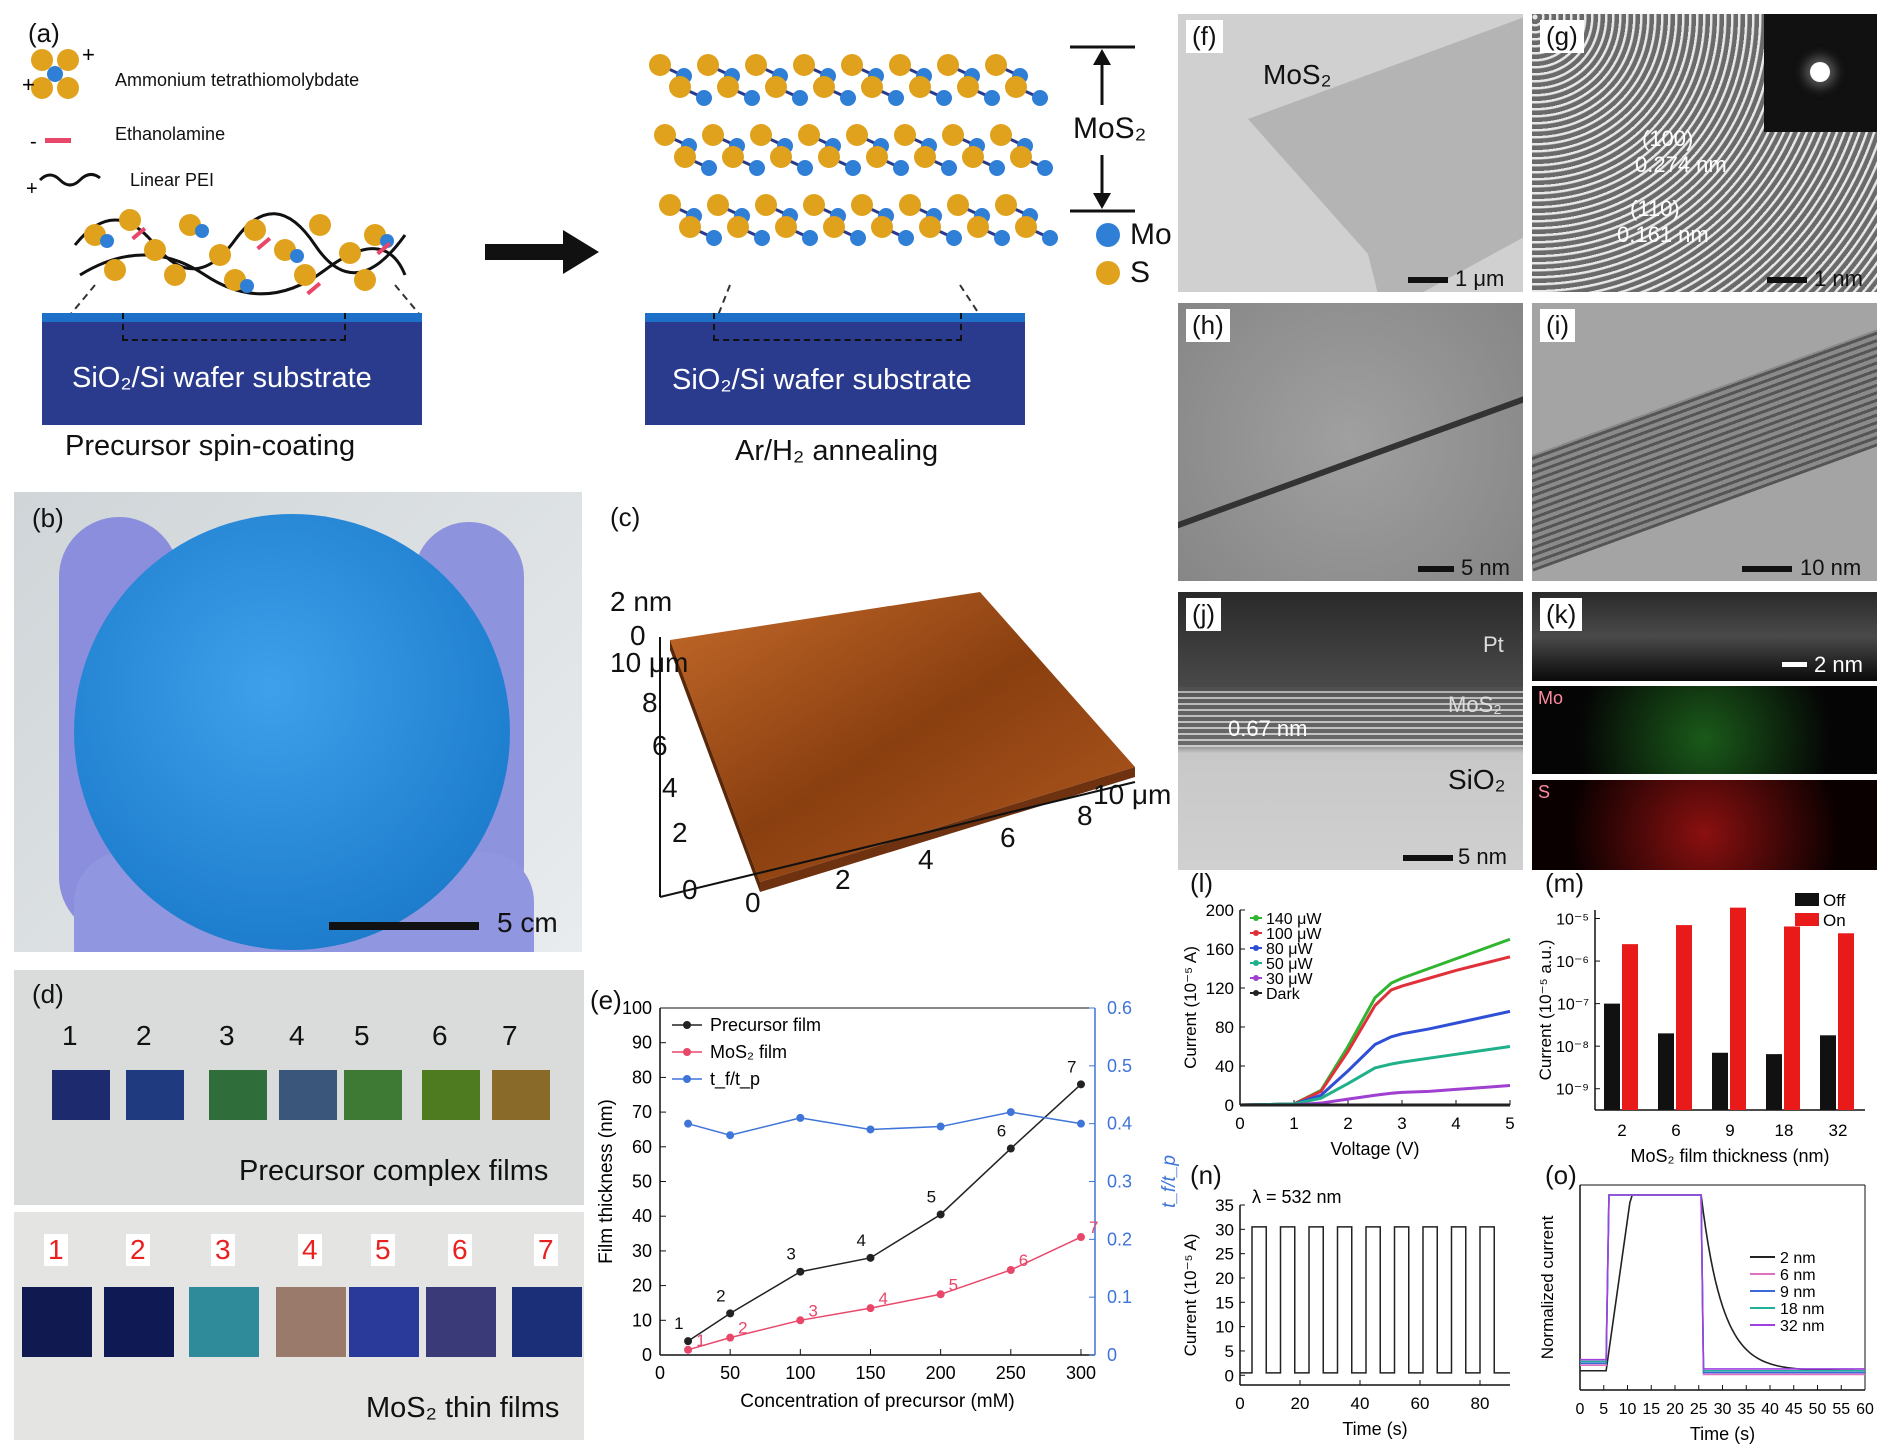 This screenshot has height=1454, width=1890. Describe the element at coordinates (1375, 1076) in the screenshot. I see `series-line` at that location.